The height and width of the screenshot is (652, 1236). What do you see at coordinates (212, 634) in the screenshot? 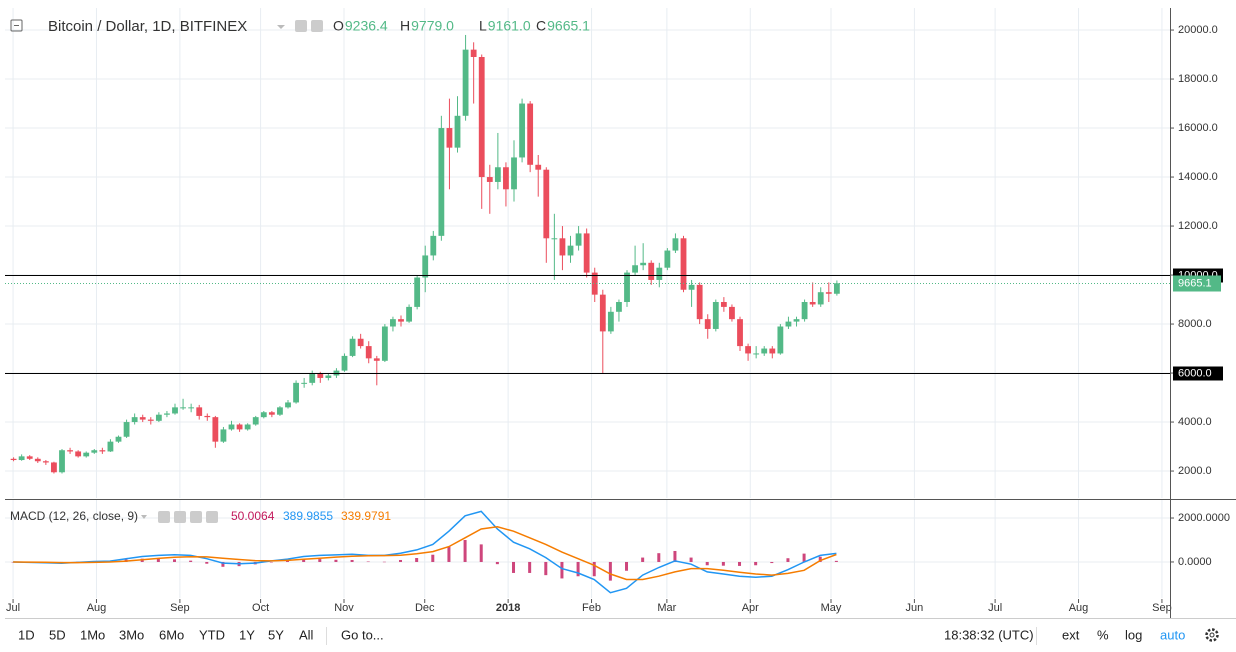
I see `interval-button: YTD` at bounding box center [212, 634].